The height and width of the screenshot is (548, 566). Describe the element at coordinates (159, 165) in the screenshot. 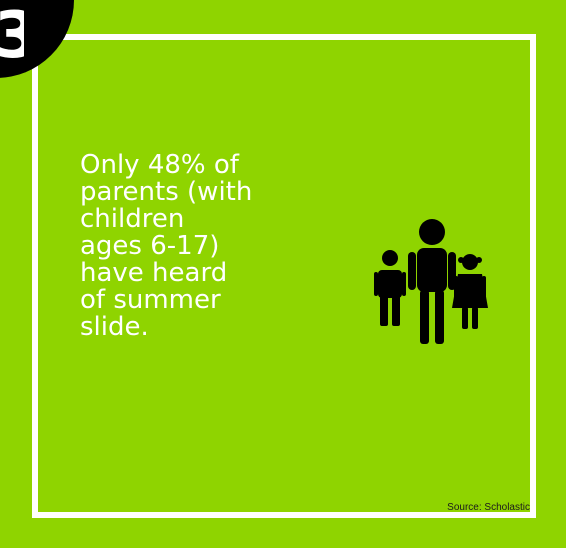

I see `headline-line: Only 48% of` at that location.